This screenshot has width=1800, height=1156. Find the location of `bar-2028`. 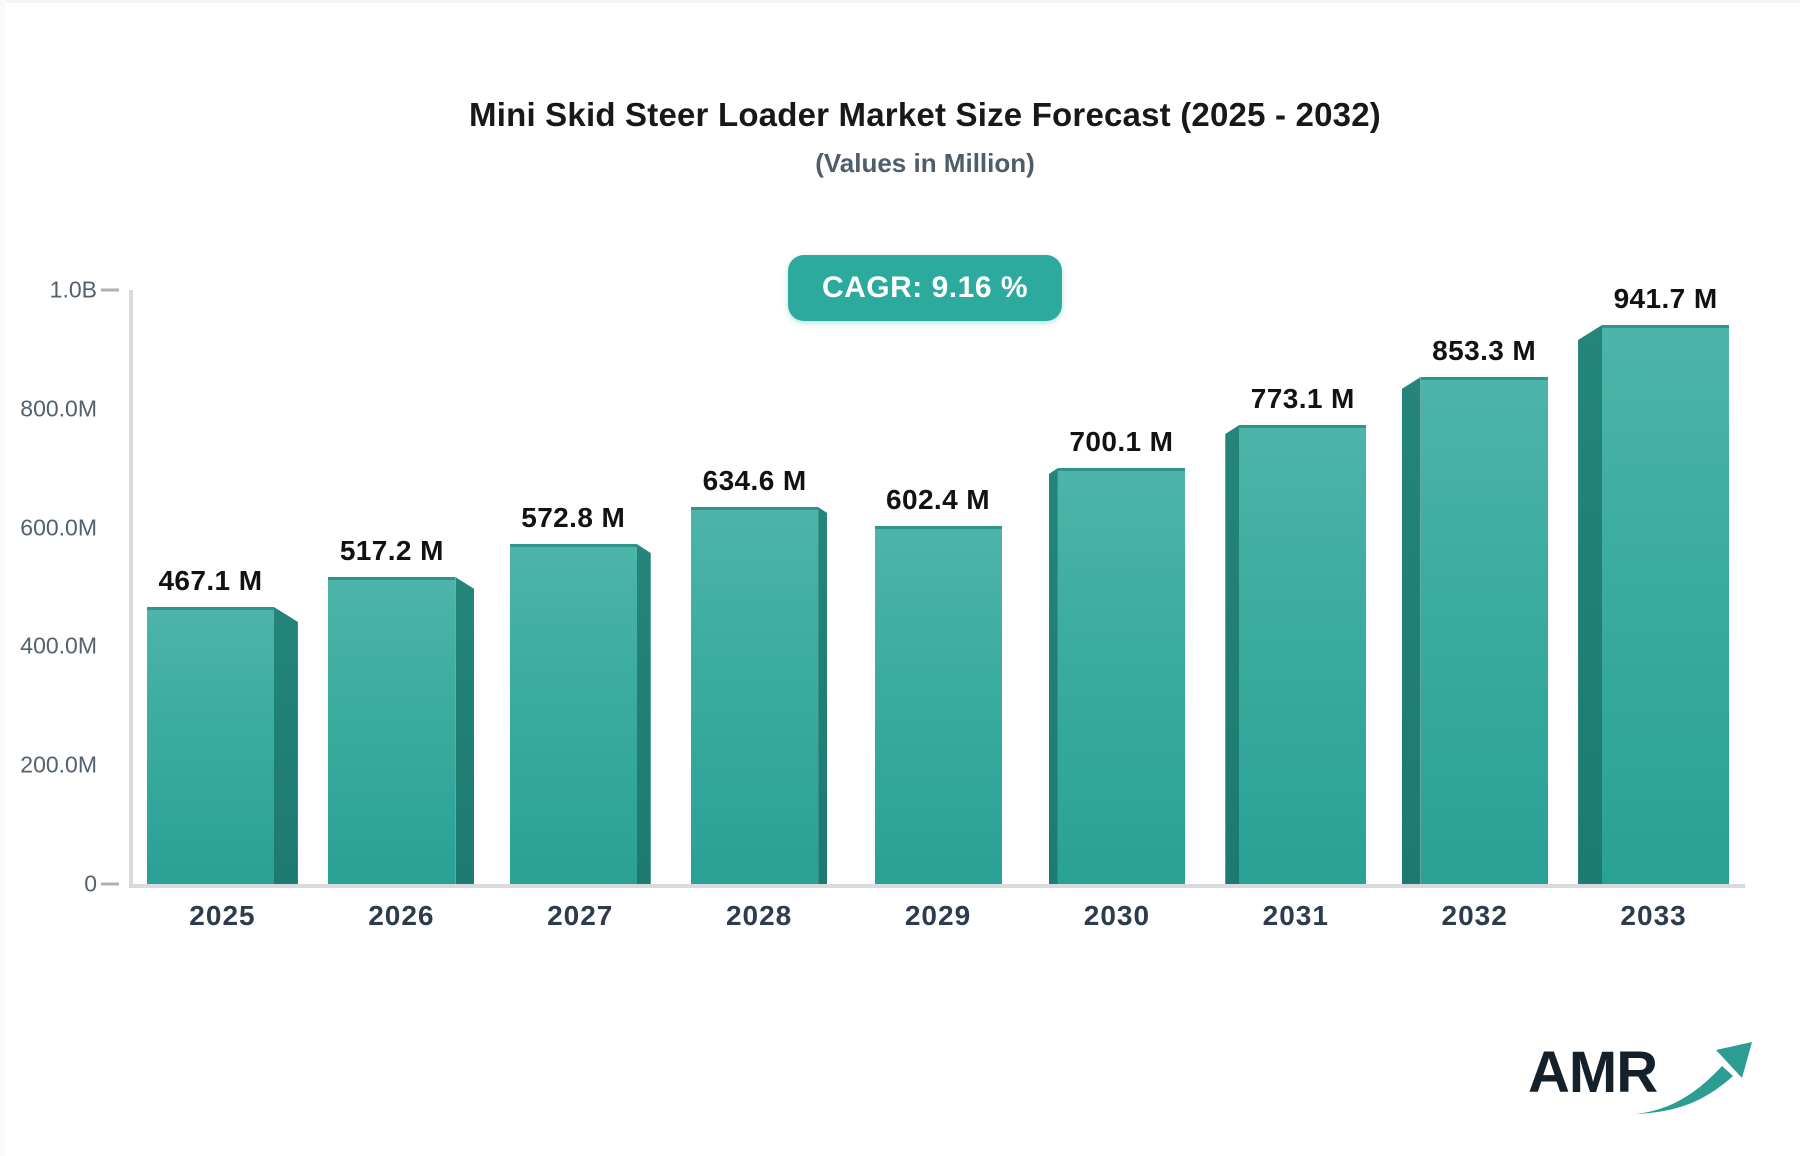

bar-2028 is located at coordinates (755, 695).